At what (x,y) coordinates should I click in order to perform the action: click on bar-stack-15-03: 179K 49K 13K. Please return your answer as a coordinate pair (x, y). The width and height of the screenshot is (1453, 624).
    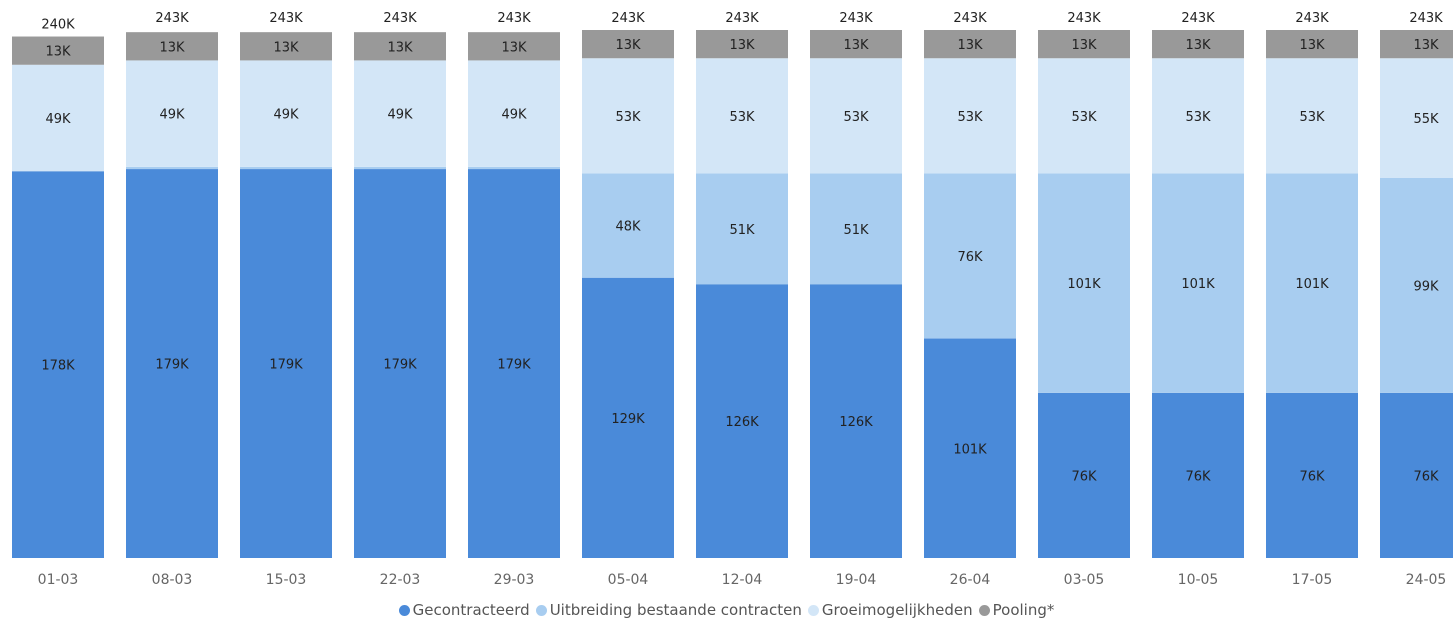
    Looking at the image, I should click on (286, 295).